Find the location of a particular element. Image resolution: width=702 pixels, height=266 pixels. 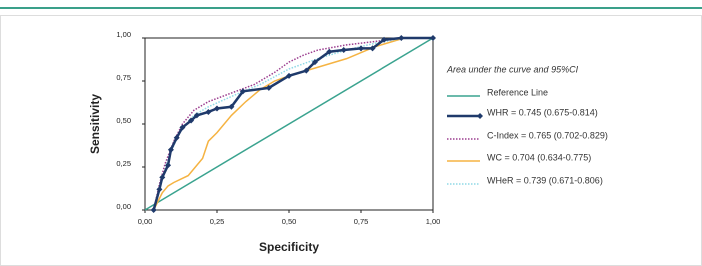

x-tick-label: 0,50 is located at coordinates (289, 221).